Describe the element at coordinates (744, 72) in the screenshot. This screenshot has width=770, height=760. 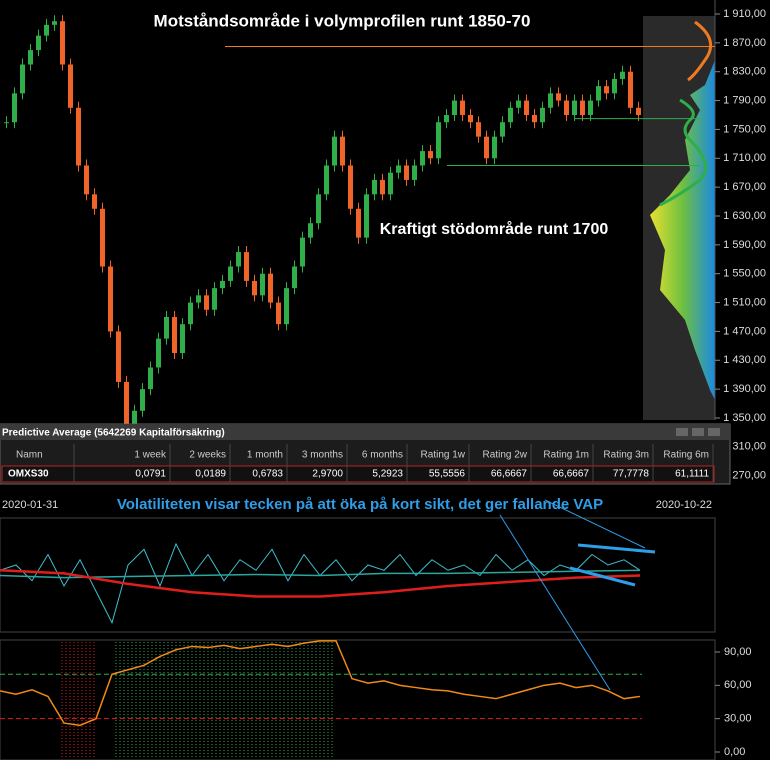
I see `y-tick-label: 1 830,00` at that location.